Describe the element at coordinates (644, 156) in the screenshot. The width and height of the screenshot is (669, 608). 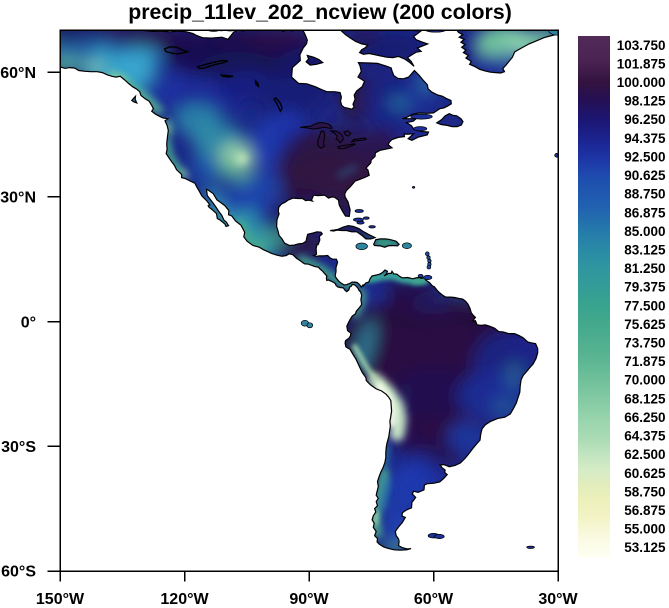
I see `svg-text: 92.500` at that location.